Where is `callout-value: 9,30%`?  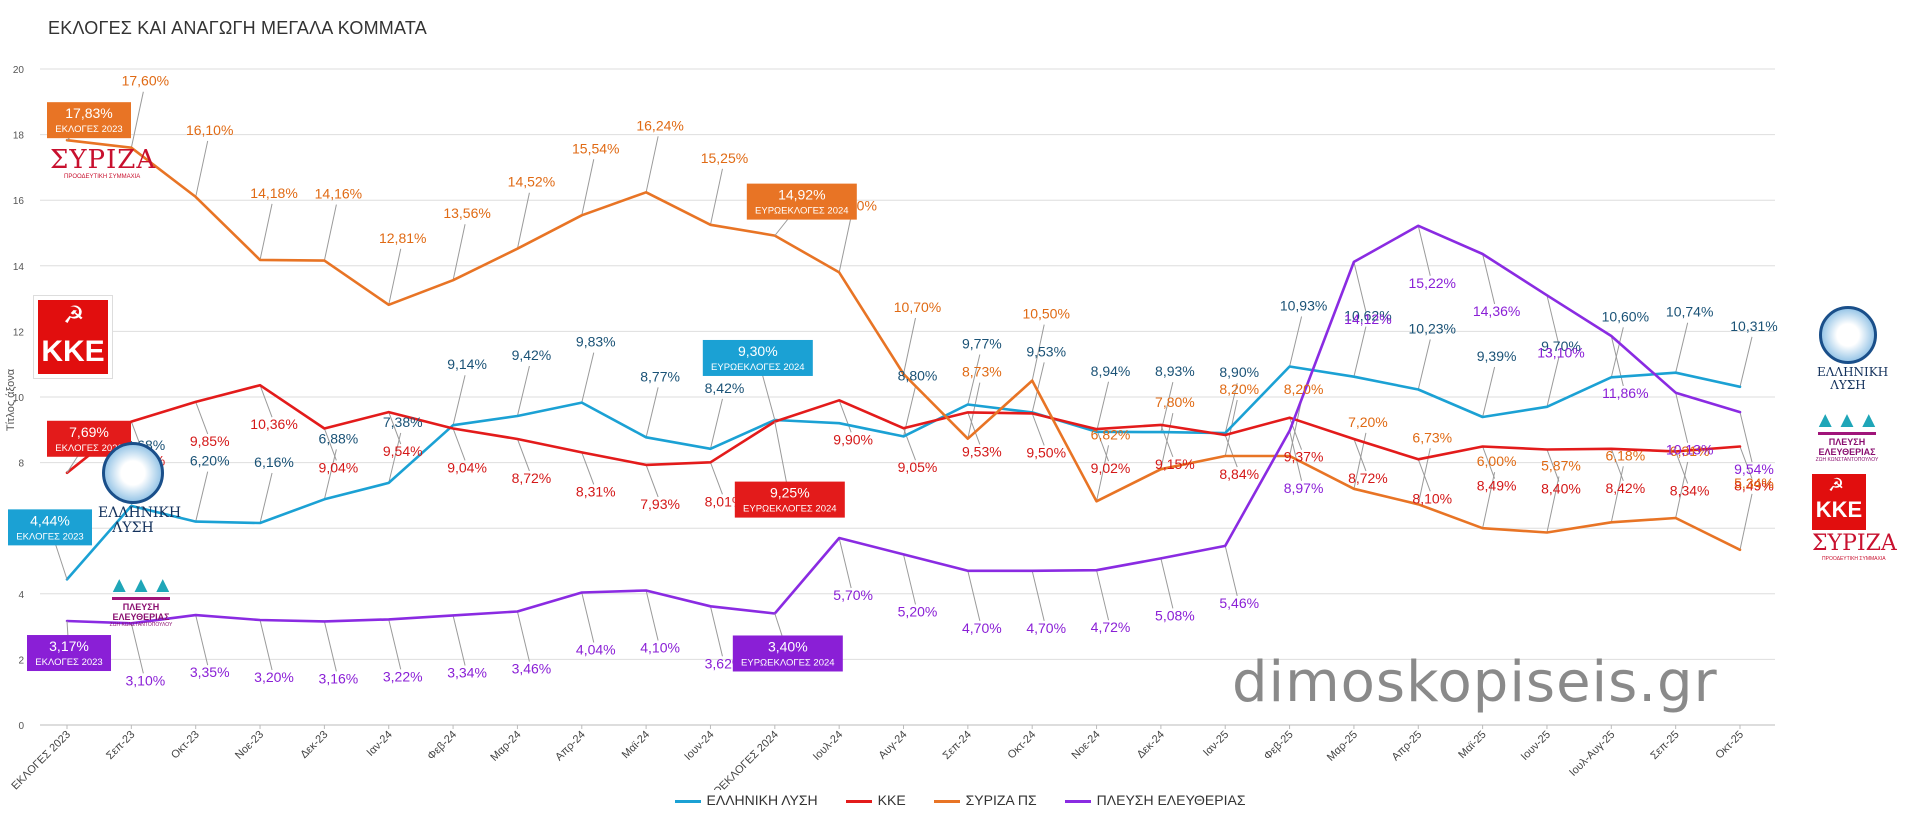 callout-value: 9,30% is located at coordinates (758, 351).